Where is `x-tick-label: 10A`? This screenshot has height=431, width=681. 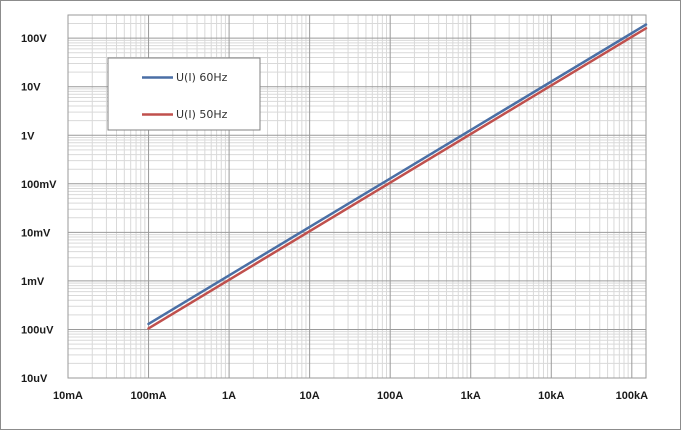
x-tick-label: 10A is located at coordinates (310, 396).